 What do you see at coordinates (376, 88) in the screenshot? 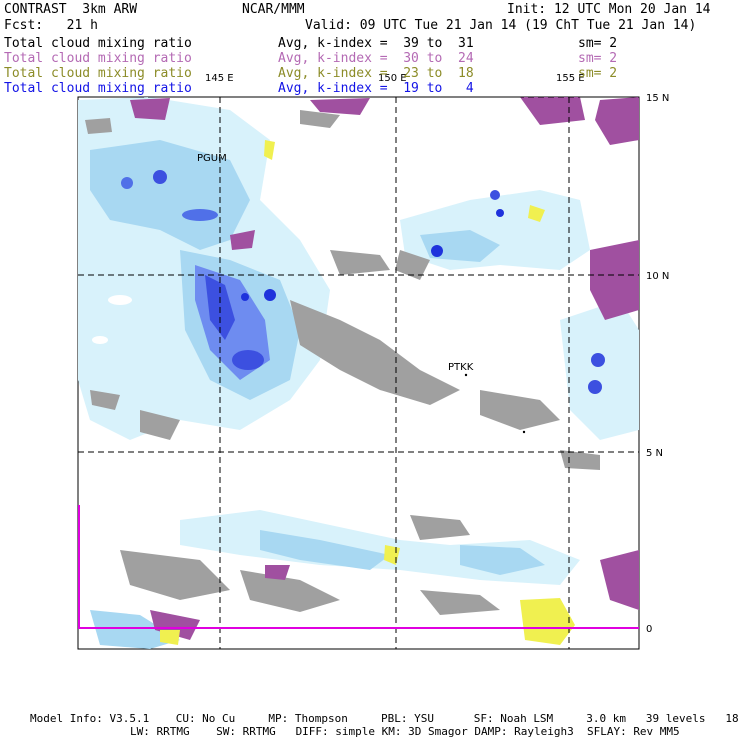
I see `field-avg-4: Avg, k-index = 19 to 4` at bounding box center [376, 88].